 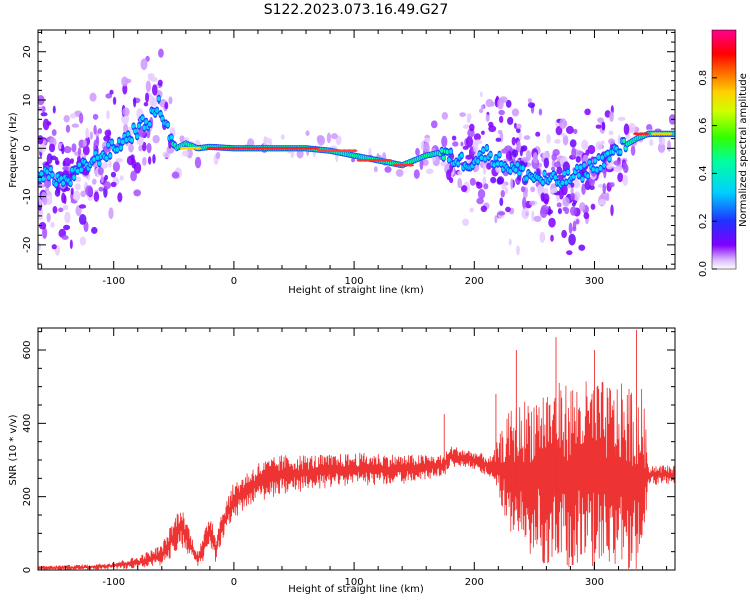 I want to click on x-tick-label: 0, so click(x=234, y=281).